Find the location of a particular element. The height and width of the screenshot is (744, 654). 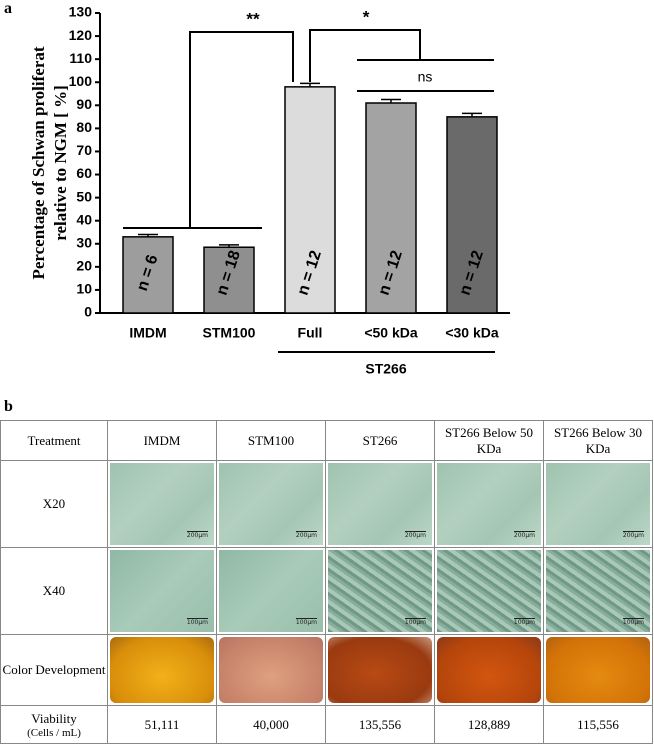

annotation: * is located at coordinates (366, 16).